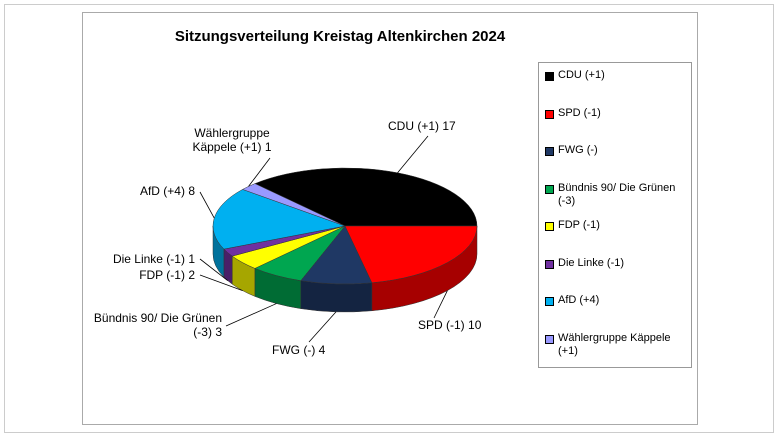 The width and height of the screenshot is (780, 439). What do you see at coordinates (294, 350) in the screenshot?
I see `data-label-name: FWG (-)` at bounding box center [294, 350].